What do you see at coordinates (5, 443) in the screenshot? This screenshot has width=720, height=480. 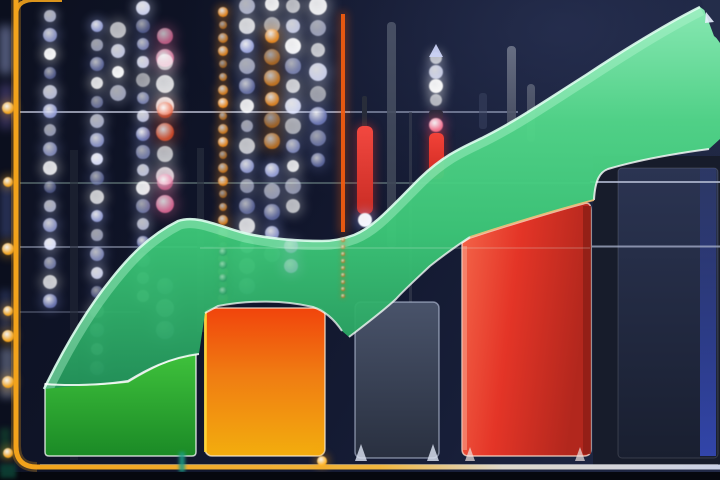 I see `bokeh-blob` at bounding box center [5, 443].